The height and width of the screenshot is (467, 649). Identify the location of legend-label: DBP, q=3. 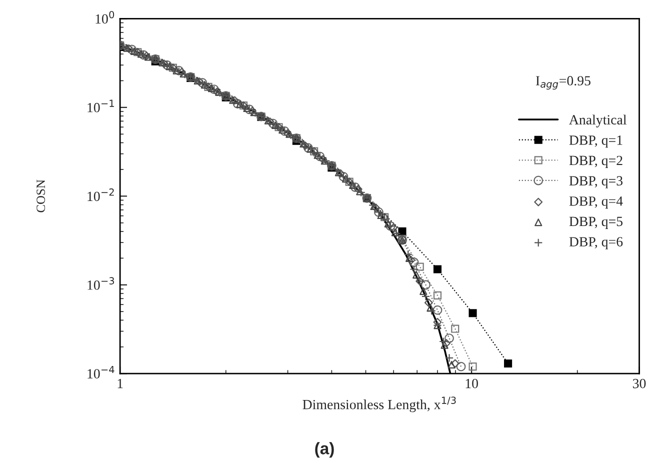
(596, 182).